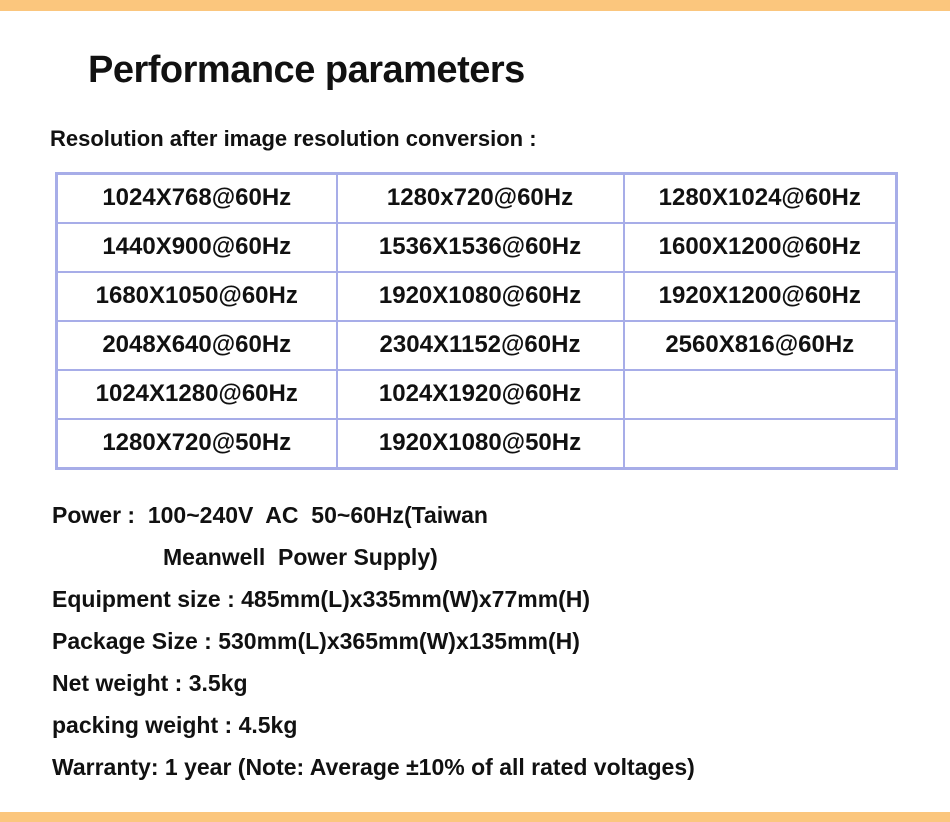 This screenshot has height=822, width=950. I want to click on resolution-cell: 1280X1024@60Hz, so click(760, 198).